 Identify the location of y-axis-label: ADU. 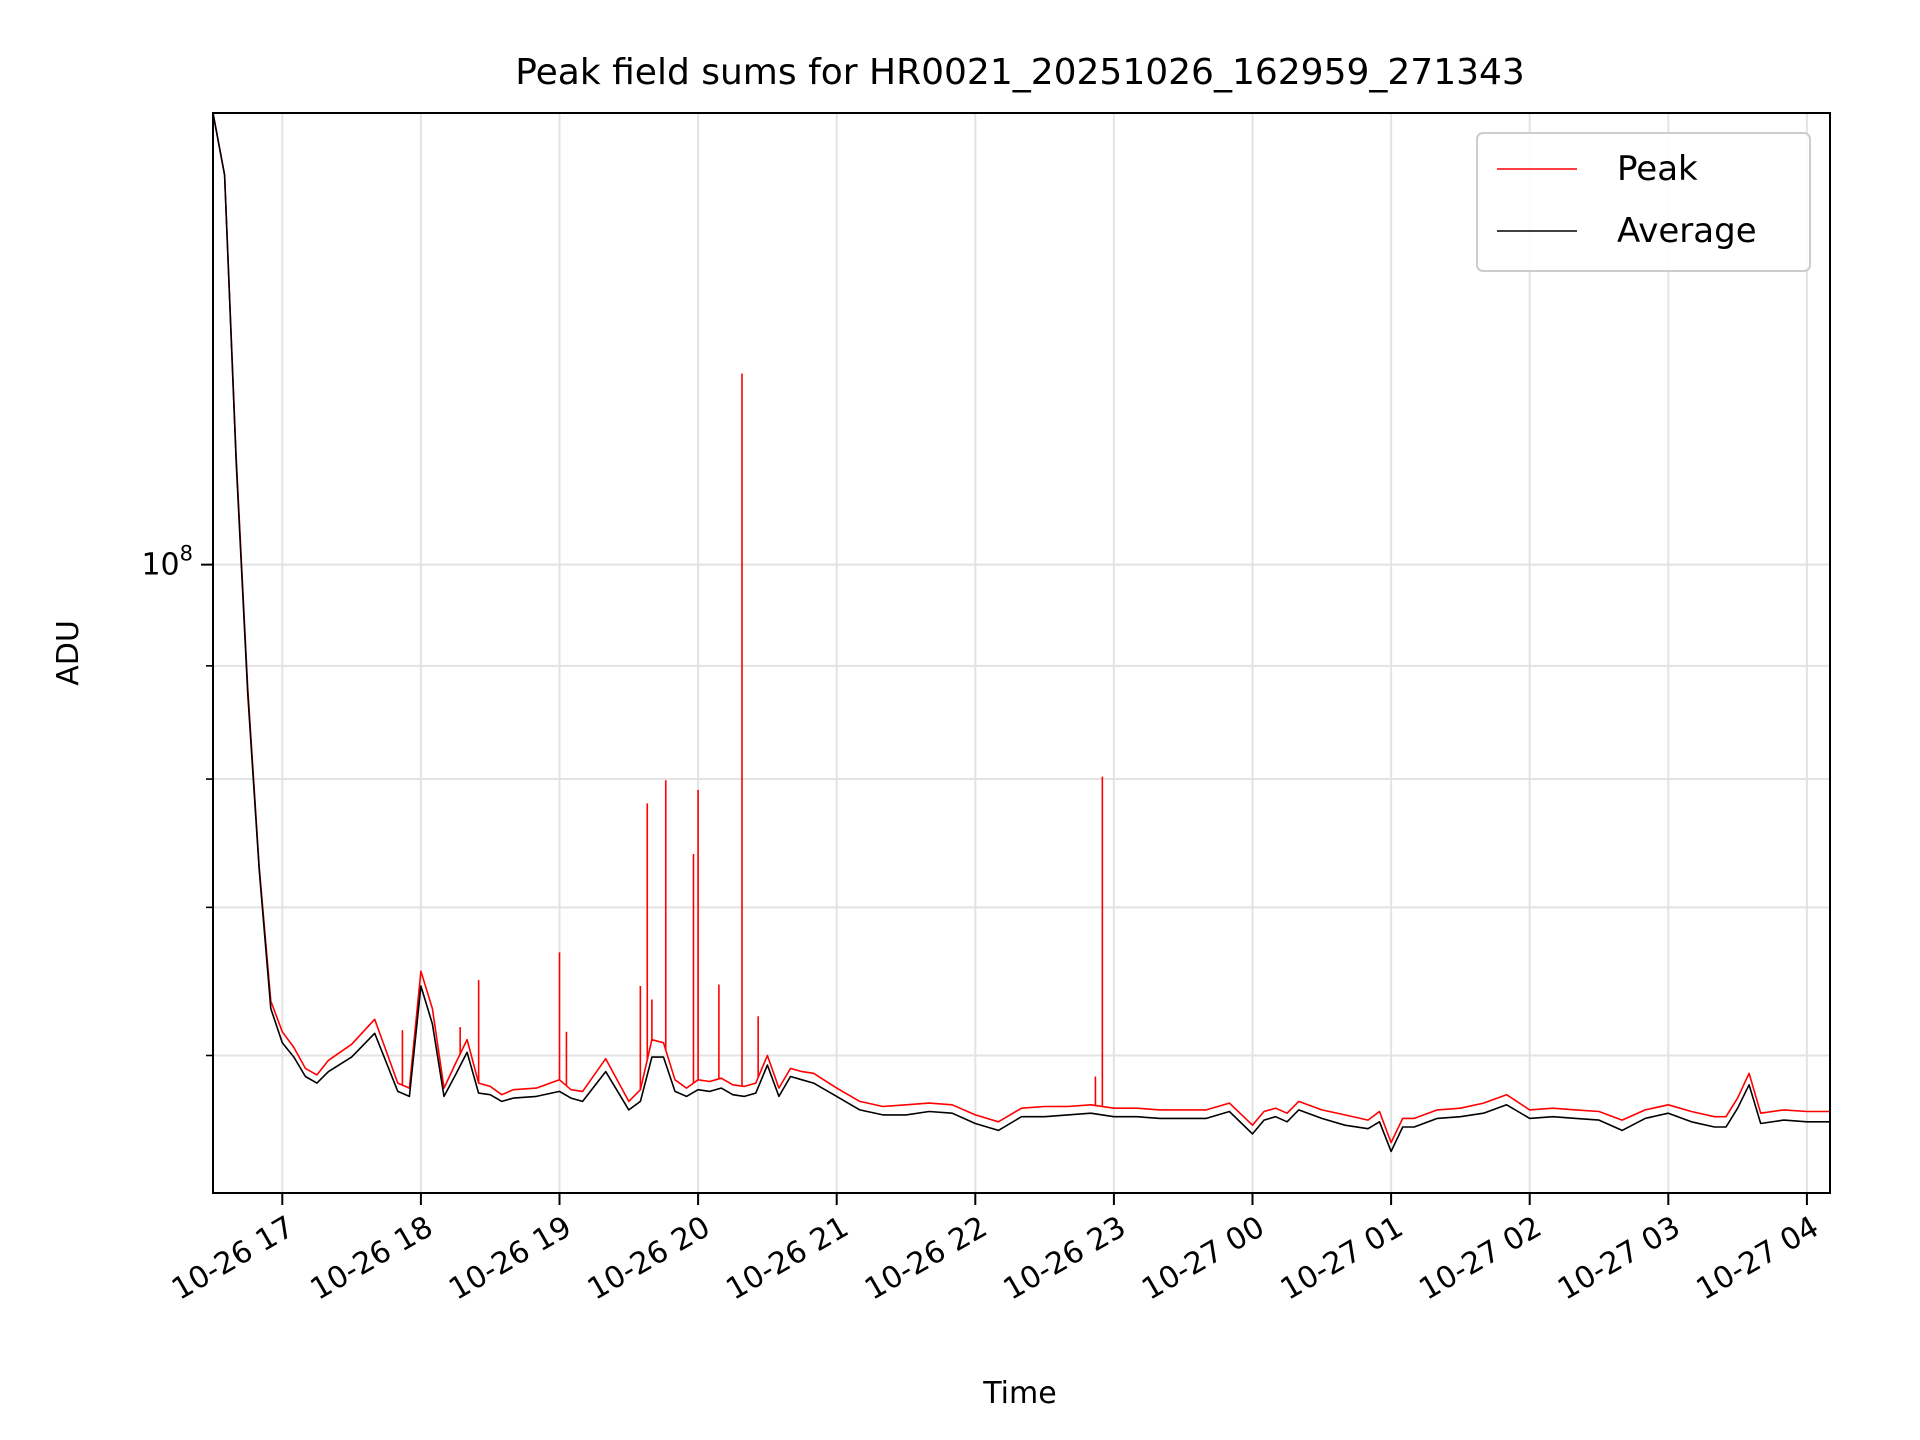
(68, 653).